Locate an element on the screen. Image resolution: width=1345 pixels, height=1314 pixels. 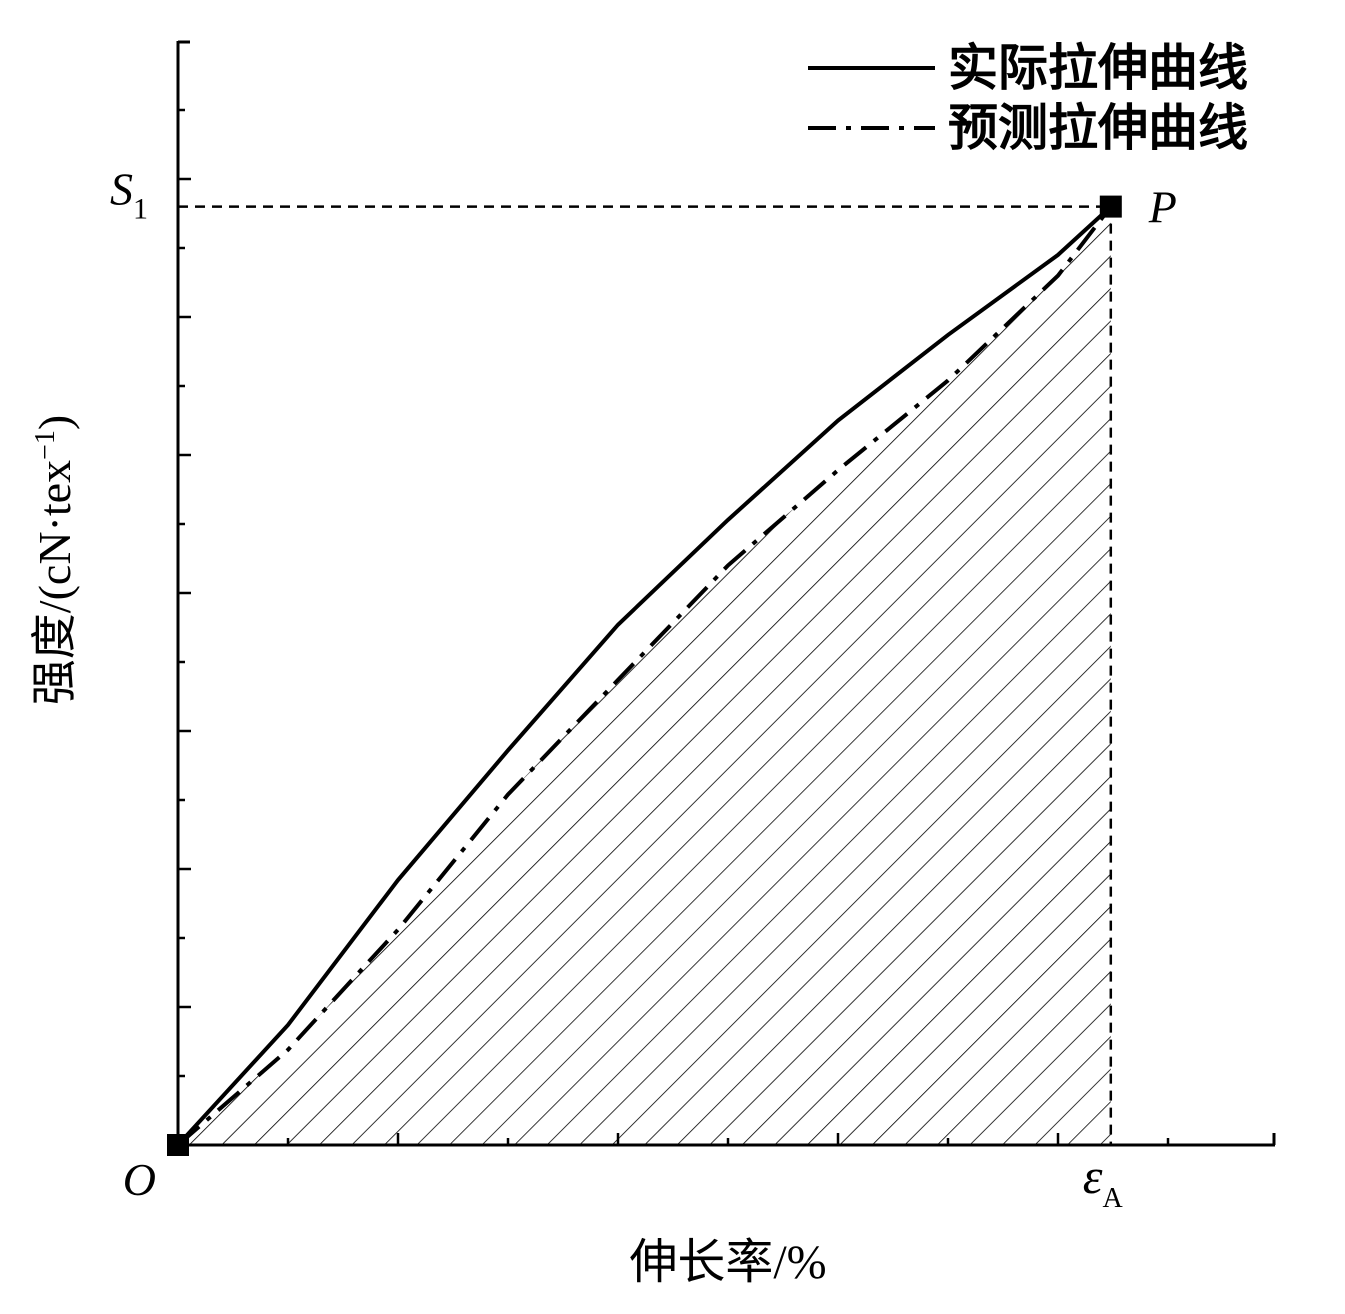
y-axis-title-text: 强度/(cN·tex is located at coordinates (54, 582).